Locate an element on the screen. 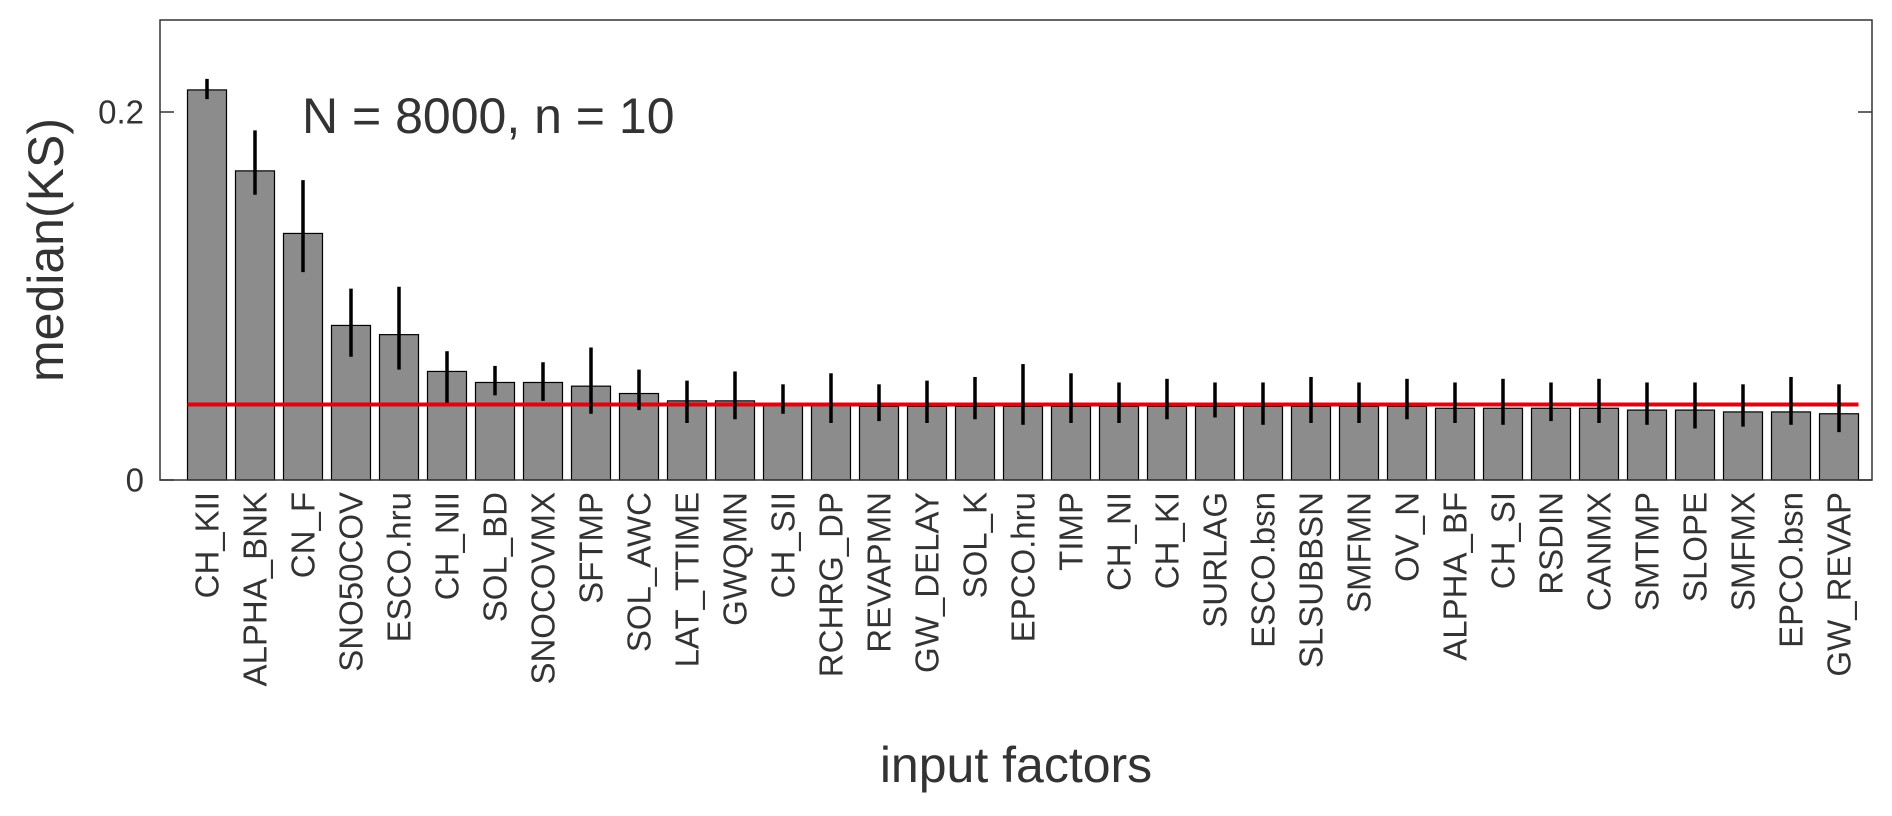 Image resolution: width=1892 pixels, height=816 pixels. x-tick-label-esco-hru: ESCO.hru is located at coordinates (399, 567).